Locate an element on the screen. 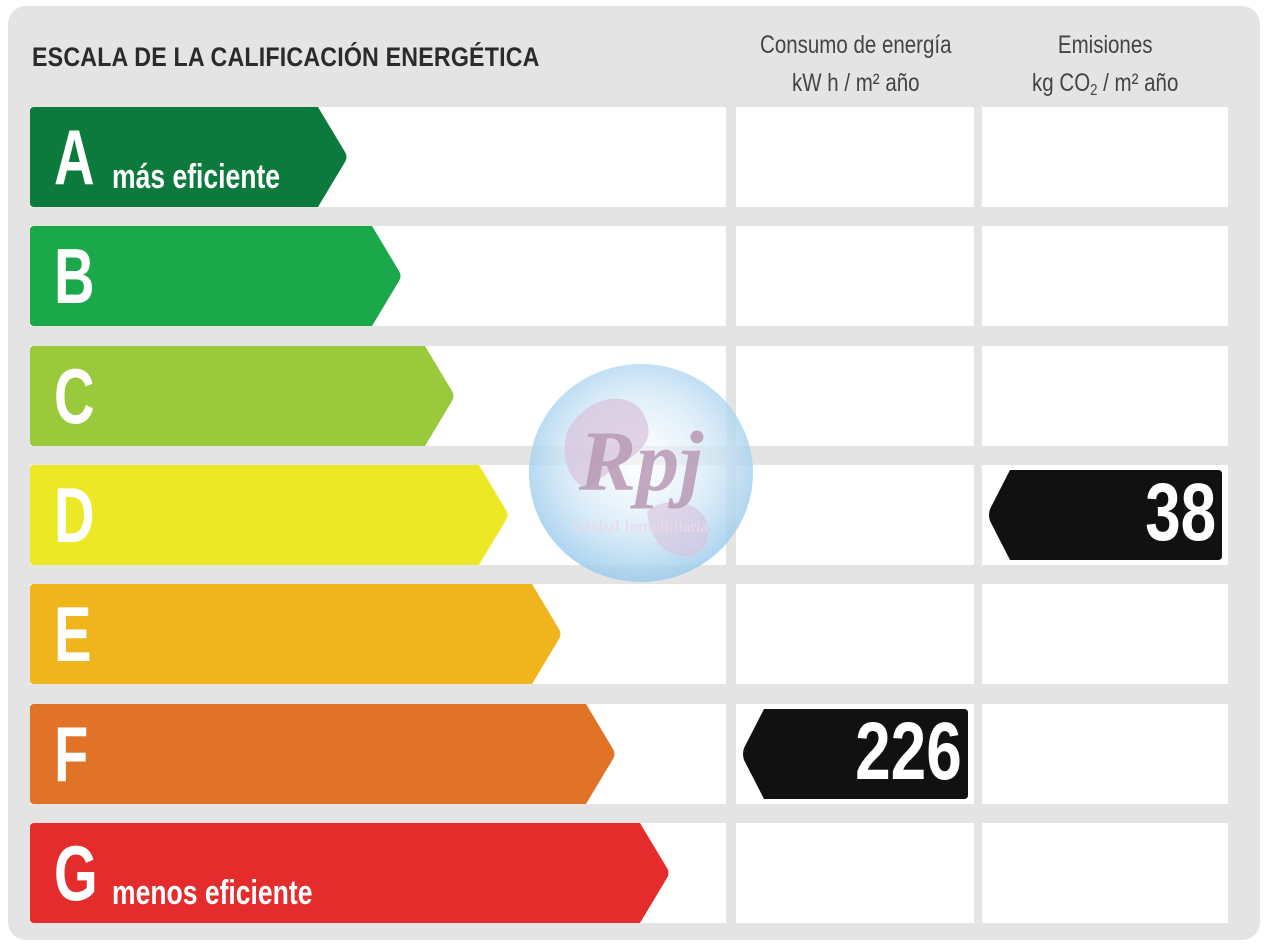 The image size is (1280, 947). rating-row-c: C is located at coordinates (378, 396).